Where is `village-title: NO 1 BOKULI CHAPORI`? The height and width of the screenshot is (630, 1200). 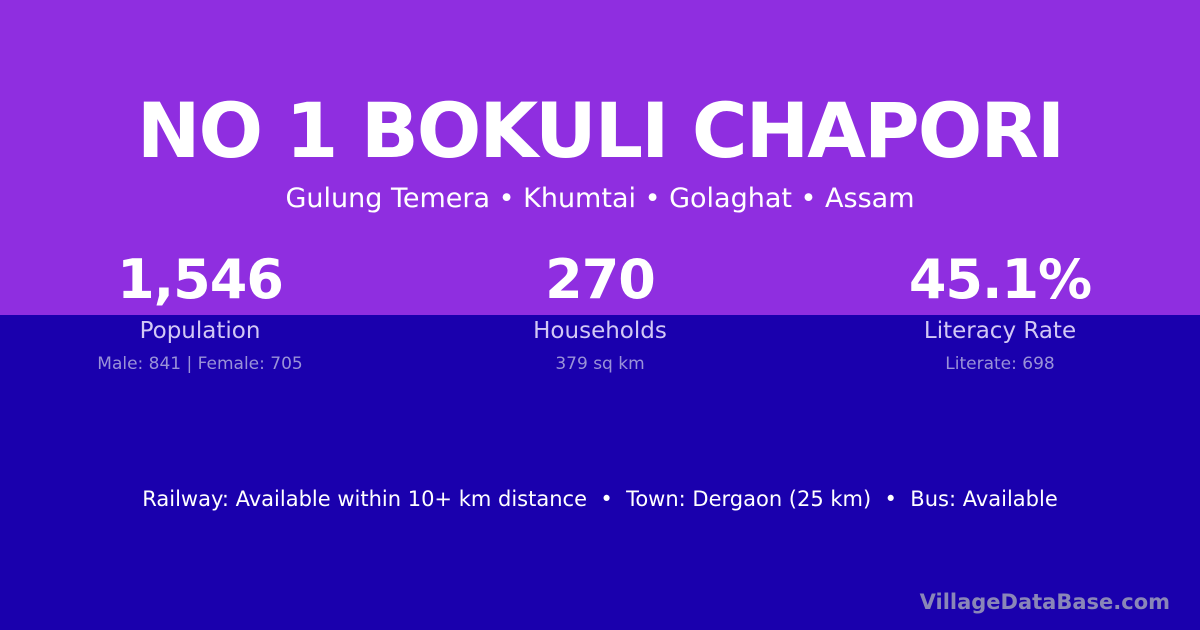 village-title: NO 1 BOKULI CHAPORI is located at coordinates (600, 130).